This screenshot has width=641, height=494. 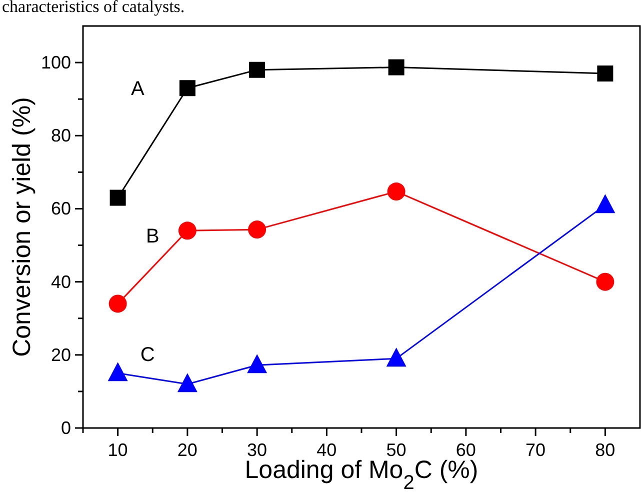 What do you see at coordinates (153, 237) in the screenshot?
I see `series-label: B` at bounding box center [153, 237].